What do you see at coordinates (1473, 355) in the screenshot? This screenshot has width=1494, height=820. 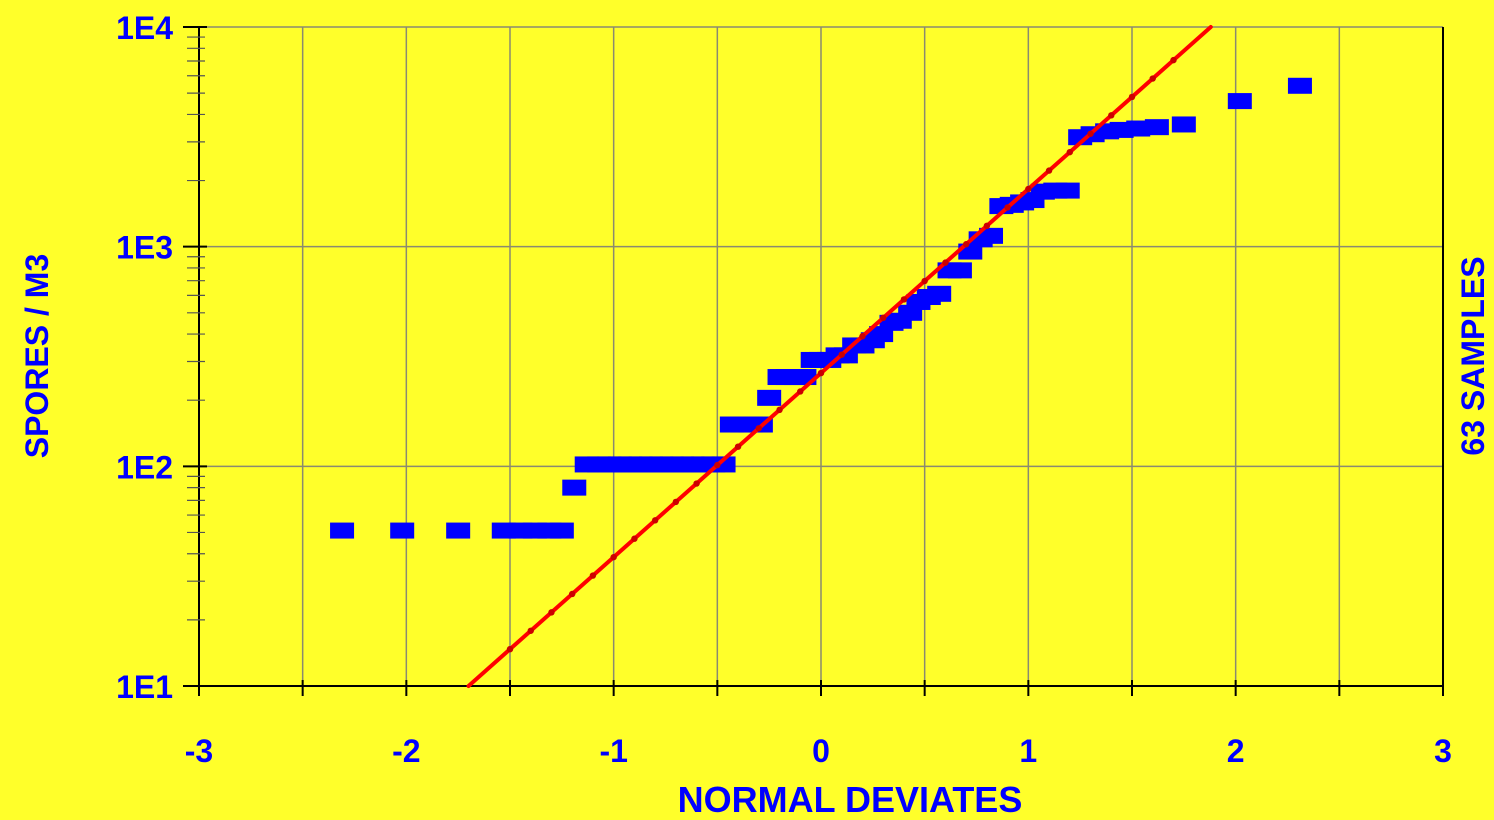 I see `right-axis-label: 63 SAMPLES` at bounding box center [1473, 355].